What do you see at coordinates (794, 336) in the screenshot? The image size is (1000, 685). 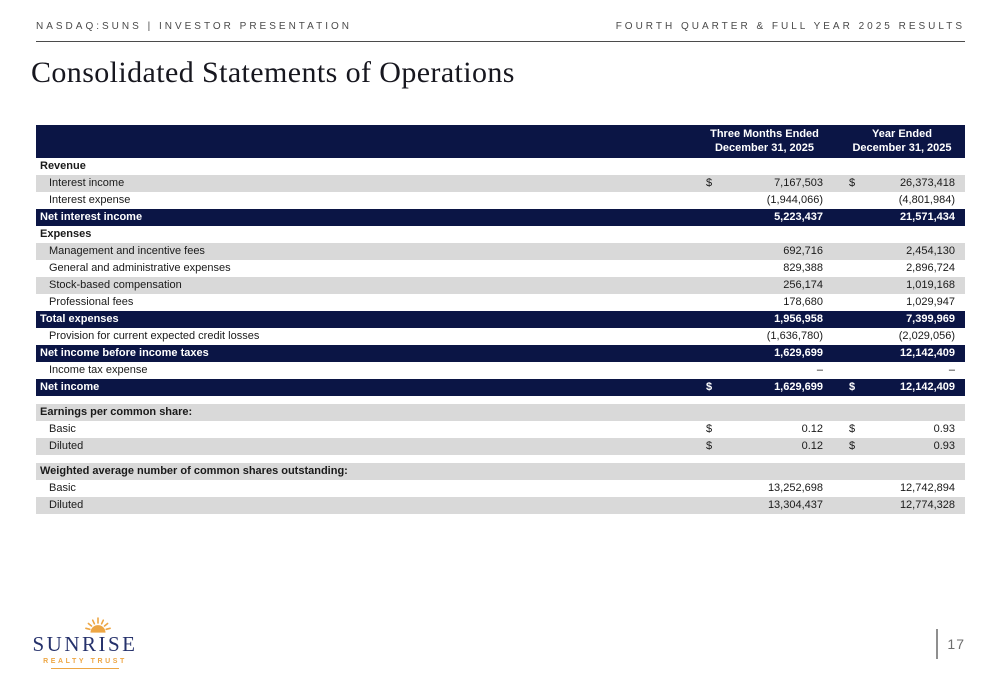 I see `row-value-1: (1,636,780)` at bounding box center [794, 336].